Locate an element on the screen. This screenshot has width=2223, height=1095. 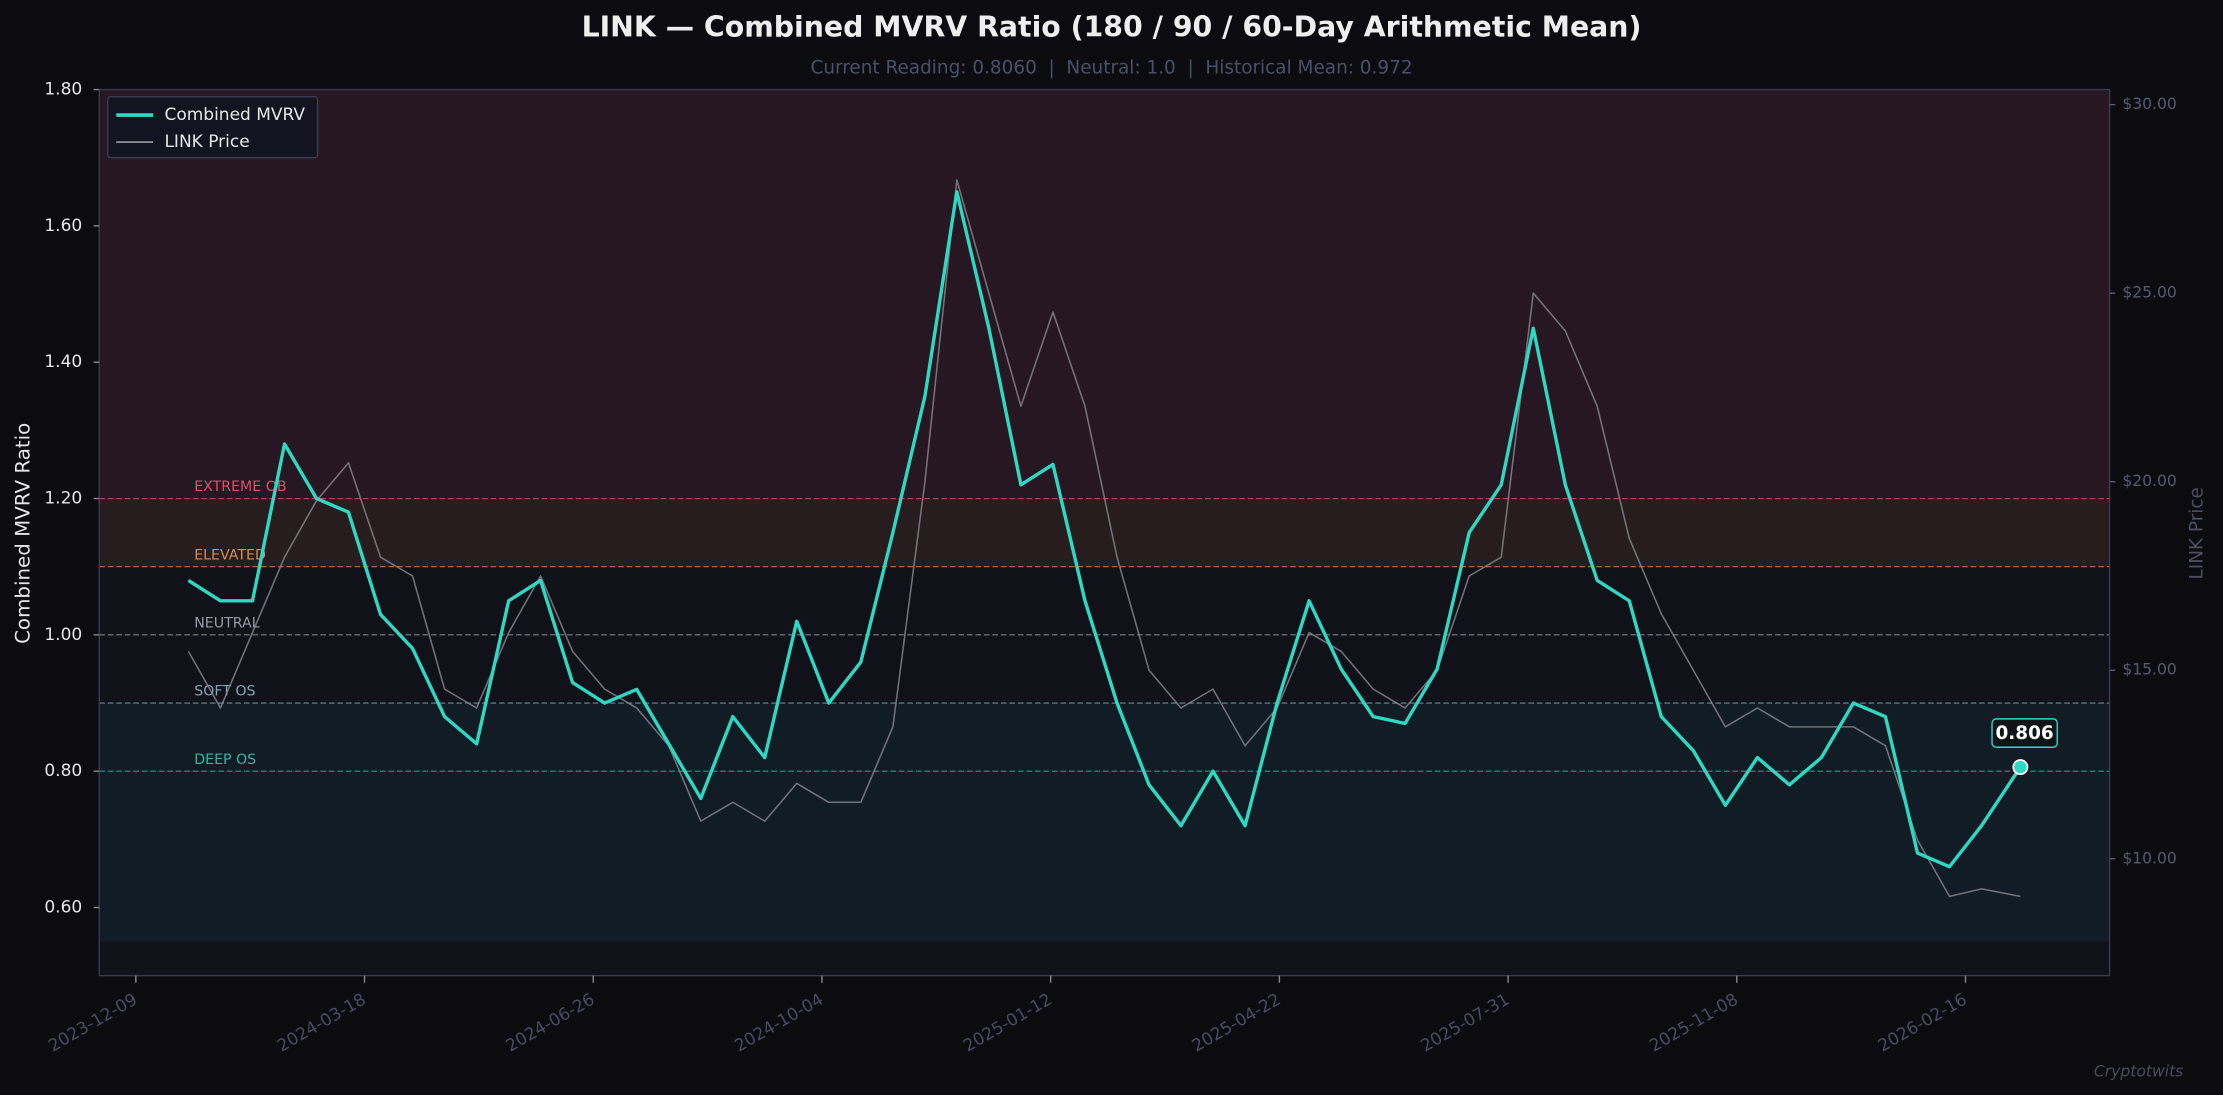
zone-band is located at coordinates (1104, 532).